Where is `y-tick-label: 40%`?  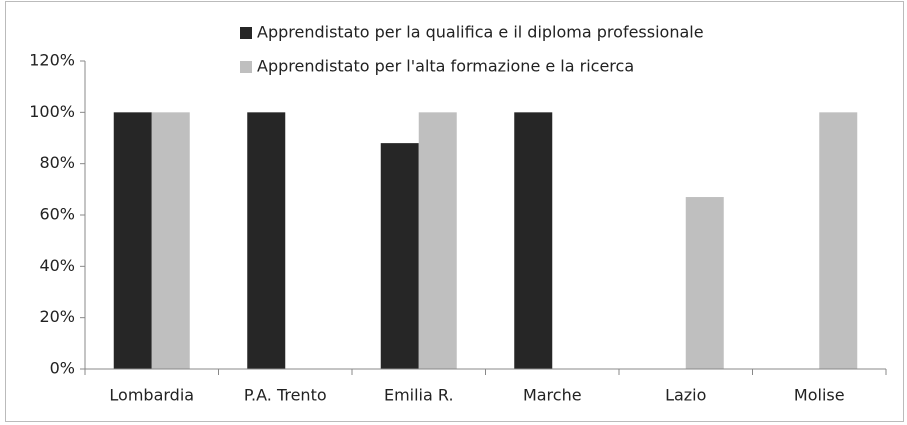
y-tick-label: 40% is located at coordinates (57, 265).